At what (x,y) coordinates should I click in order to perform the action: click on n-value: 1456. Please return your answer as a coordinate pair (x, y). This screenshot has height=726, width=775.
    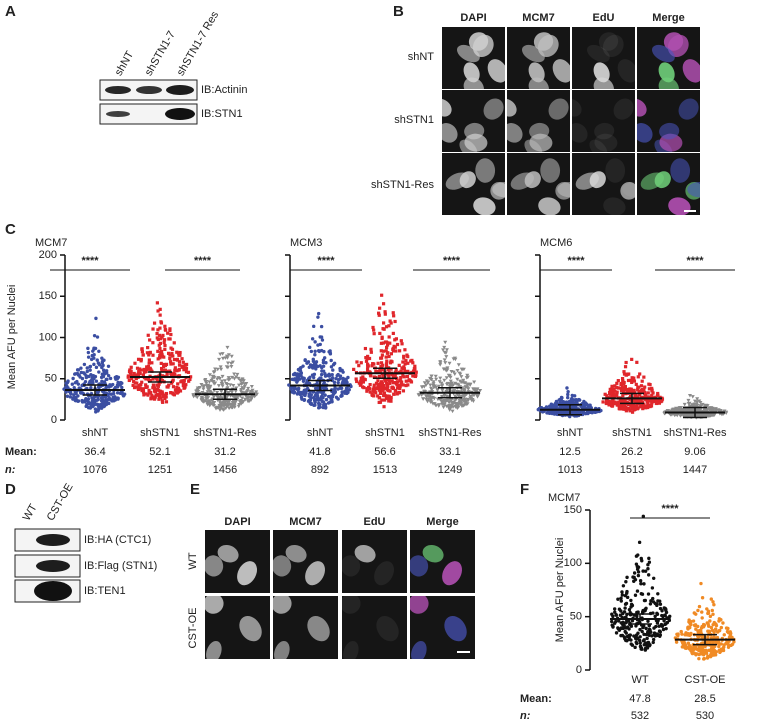
    Looking at the image, I should click on (225, 470).